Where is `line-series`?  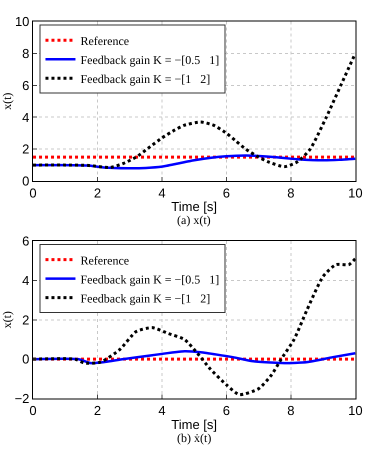
line-series is located at coordinates (194, 357).